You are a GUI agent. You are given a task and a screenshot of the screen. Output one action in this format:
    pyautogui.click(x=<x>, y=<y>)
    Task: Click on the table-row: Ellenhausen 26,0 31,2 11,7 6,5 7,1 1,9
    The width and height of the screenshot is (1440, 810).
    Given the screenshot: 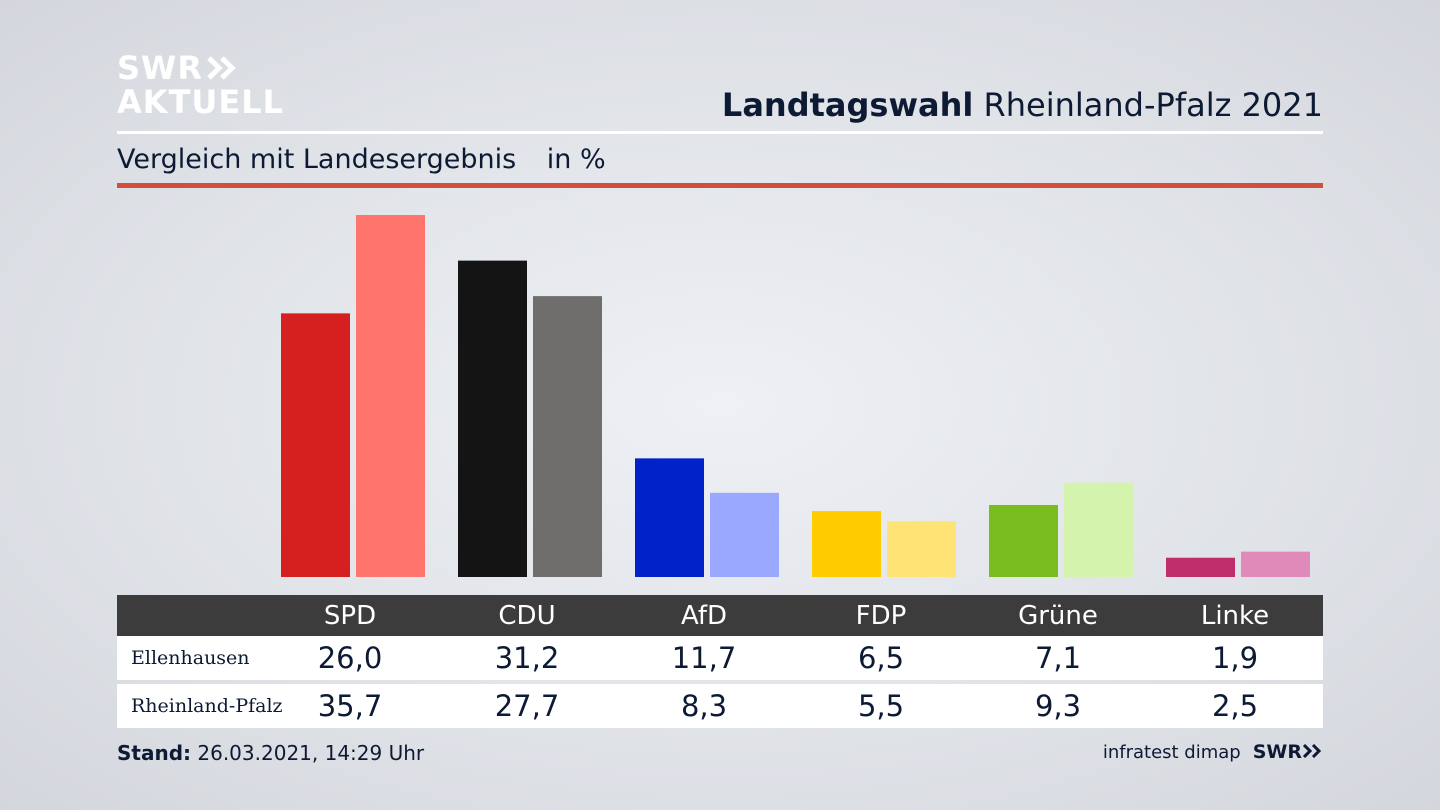 What is the action you would take?
    pyautogui.click(x=720, y=658)
    